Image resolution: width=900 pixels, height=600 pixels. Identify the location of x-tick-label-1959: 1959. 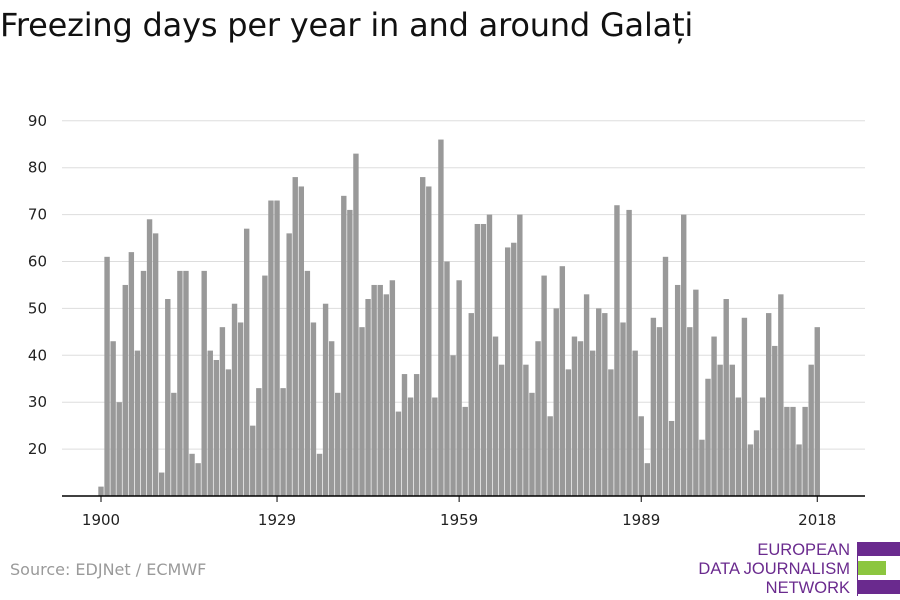
(459, 520).